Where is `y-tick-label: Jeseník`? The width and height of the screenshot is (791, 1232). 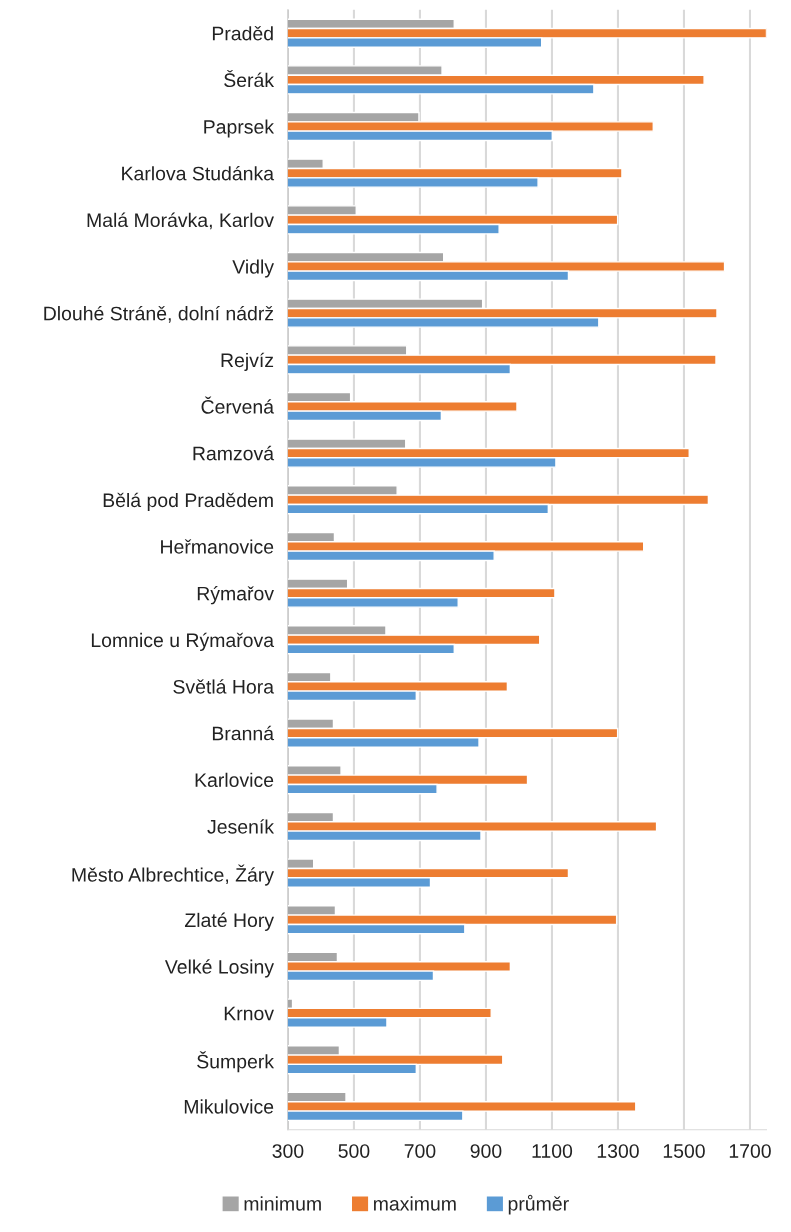
y-tick-label: Jeseník is located at coordinates (241, 826).